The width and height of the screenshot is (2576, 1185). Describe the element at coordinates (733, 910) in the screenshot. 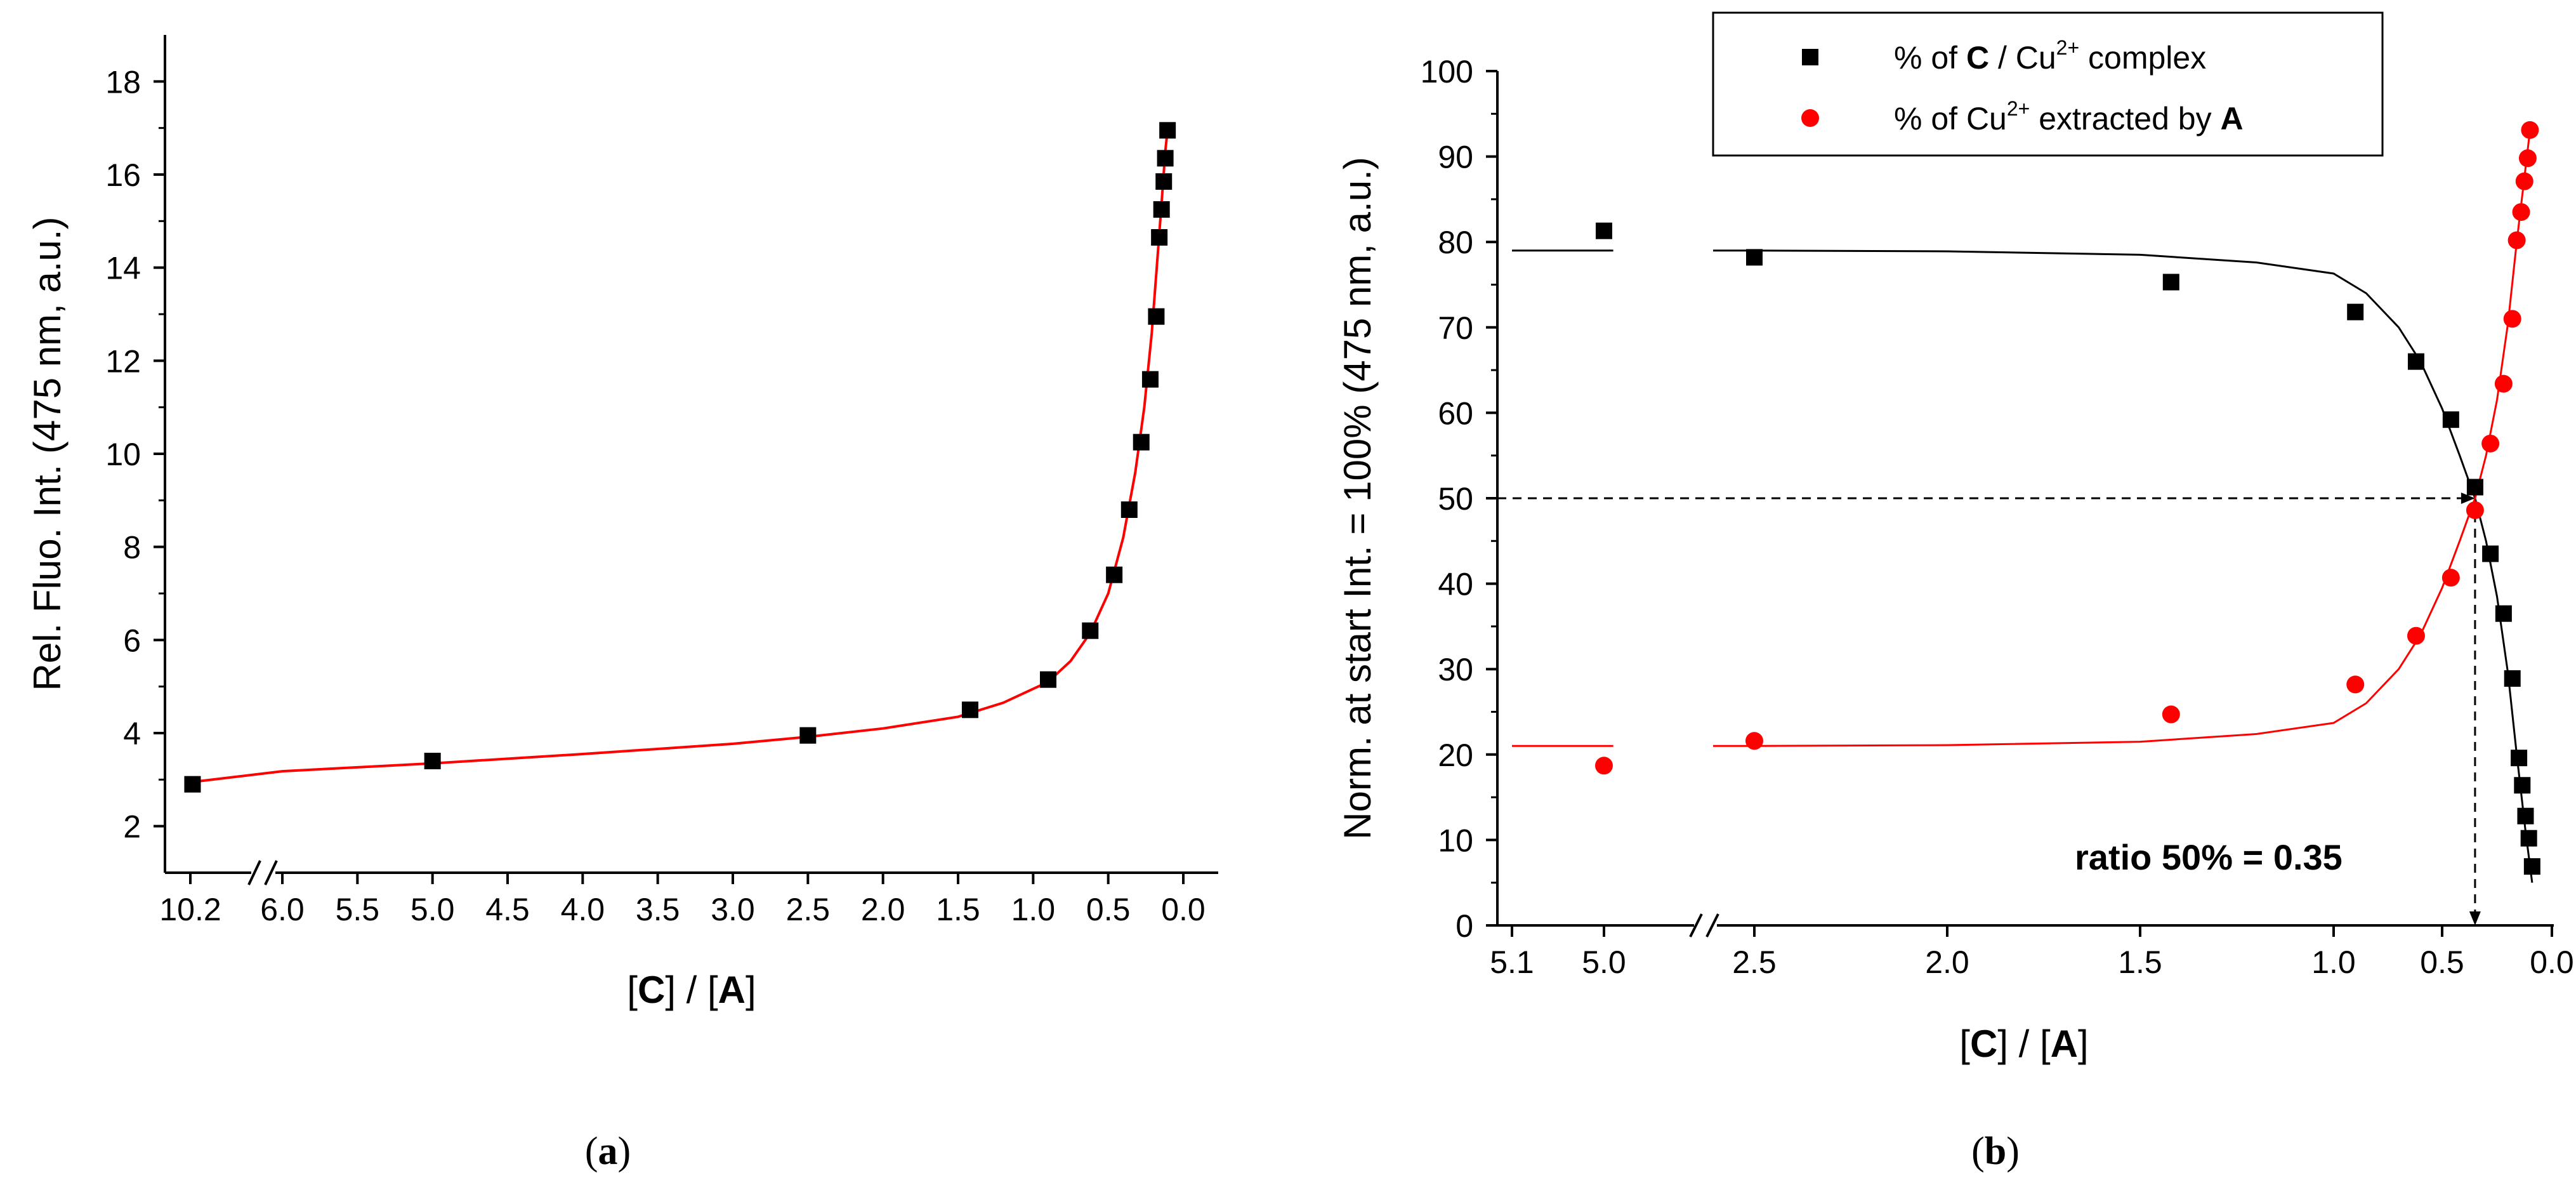

I see `chart-a-x-tick-label: 3.0` at that location.